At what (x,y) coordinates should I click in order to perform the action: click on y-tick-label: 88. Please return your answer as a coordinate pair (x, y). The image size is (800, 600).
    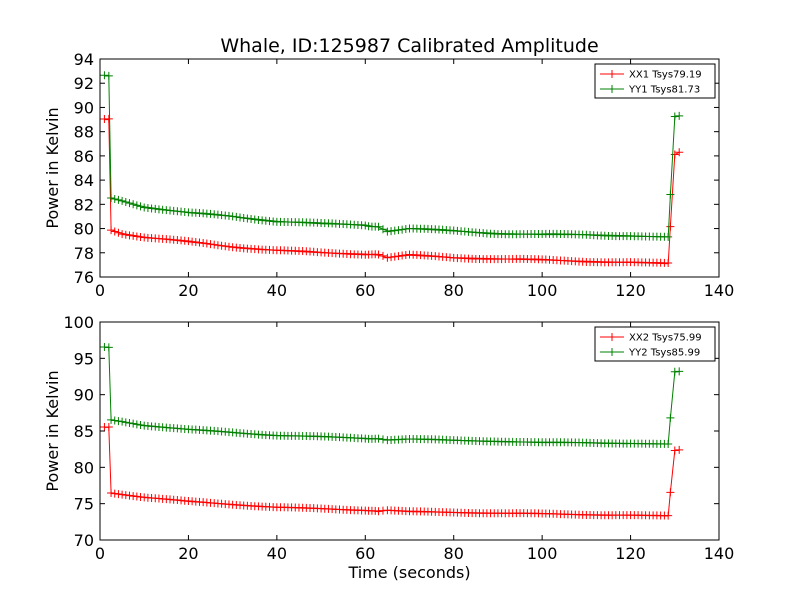
    Looking at the image, I should click on (84, 132).